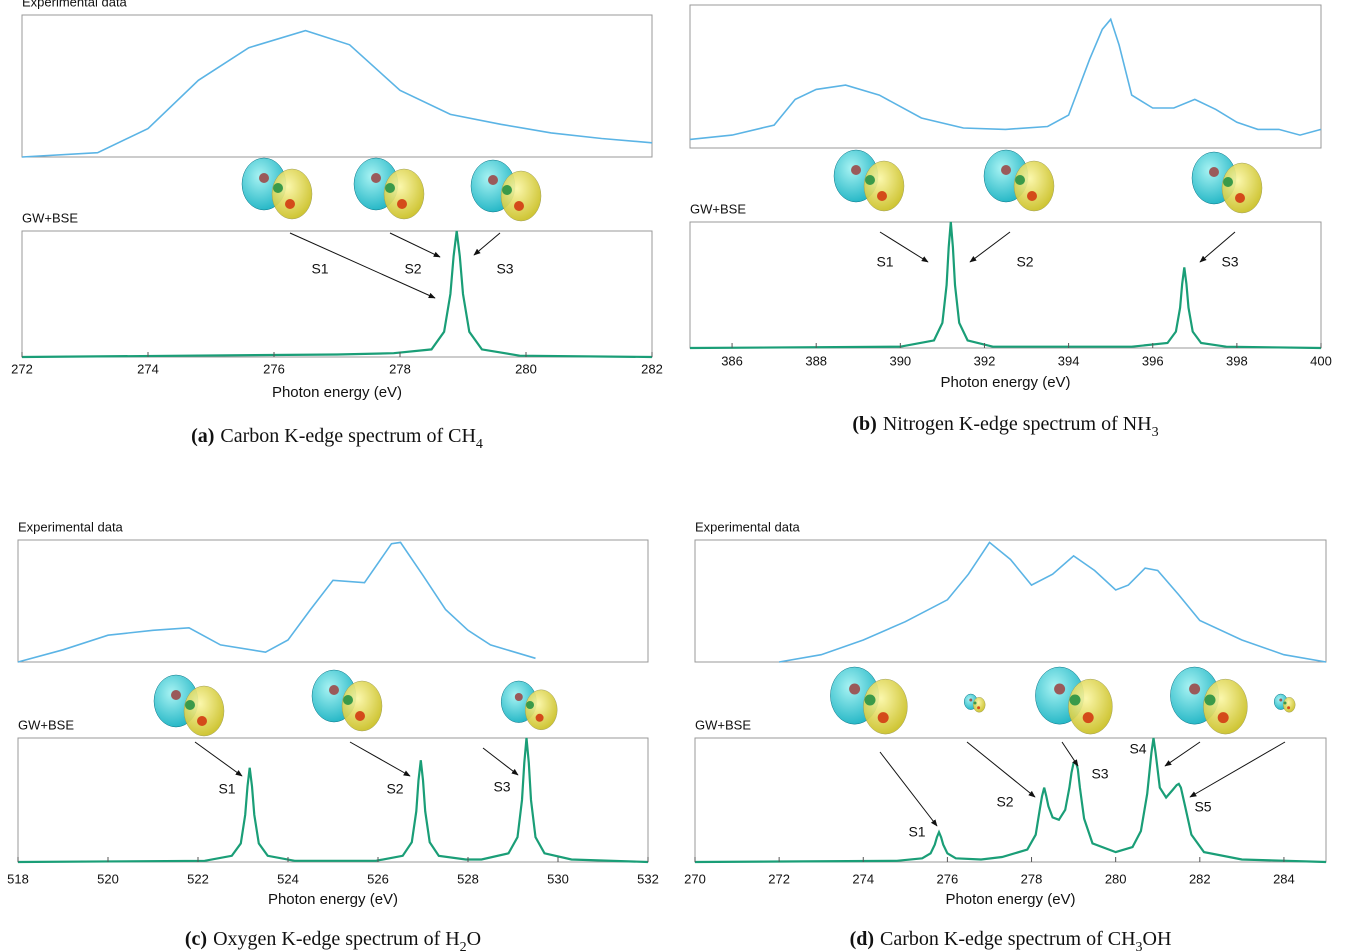 The width and height of the screenshot is (1351, 952). I want to click on x-tick-label: 390, so click(900, 360).